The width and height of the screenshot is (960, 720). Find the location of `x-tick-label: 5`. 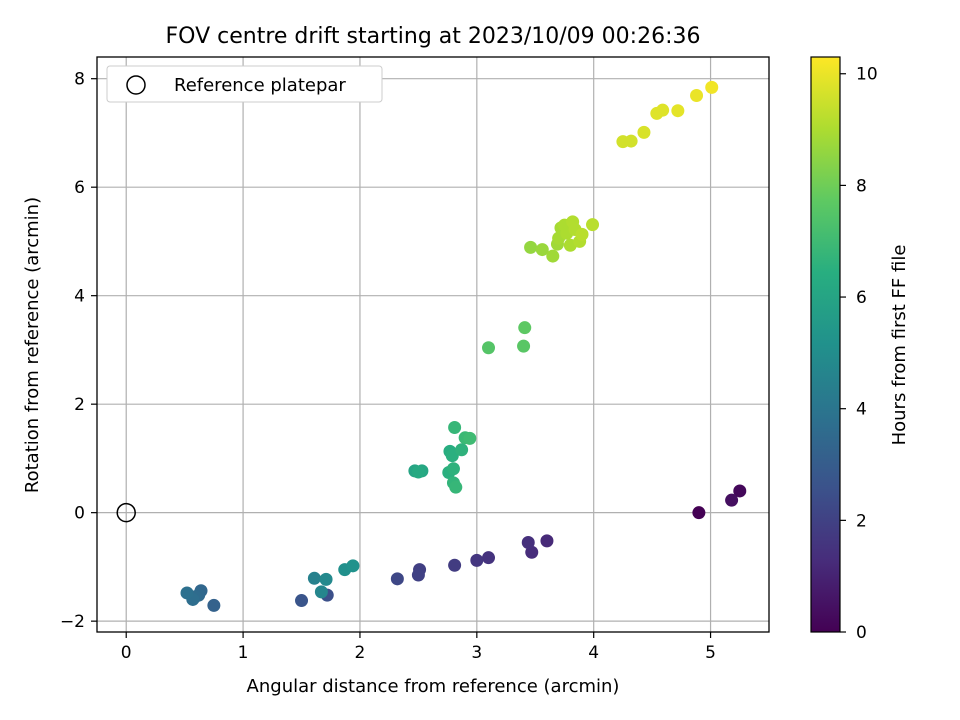

x-tick-label: 5 is located at coordinates (710, 653).